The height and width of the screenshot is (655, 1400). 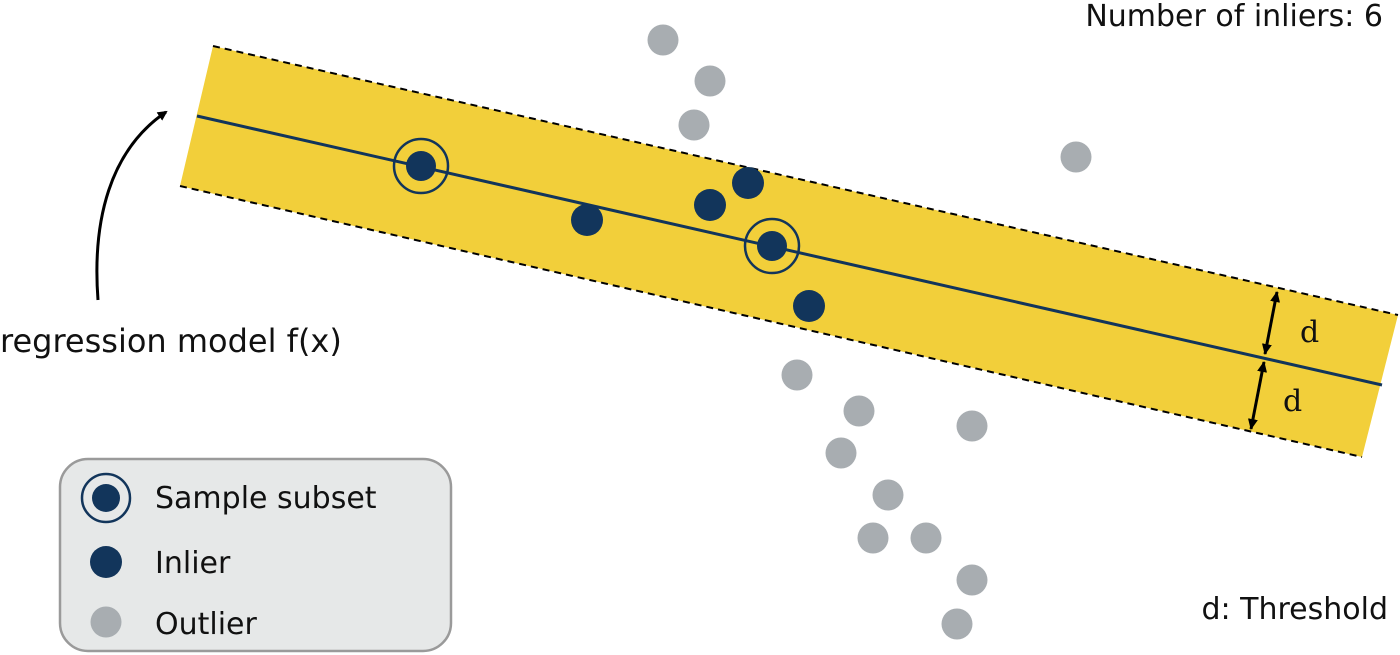 I want to click on legend-outlier-label: Outlier, so click(x=206, y=624).